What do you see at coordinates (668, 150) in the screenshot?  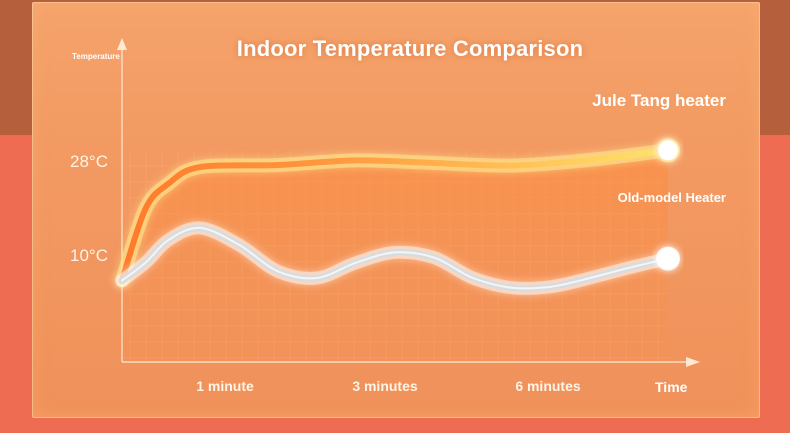 I see `end-point-jule-tang` at bounding box center [668, 150].